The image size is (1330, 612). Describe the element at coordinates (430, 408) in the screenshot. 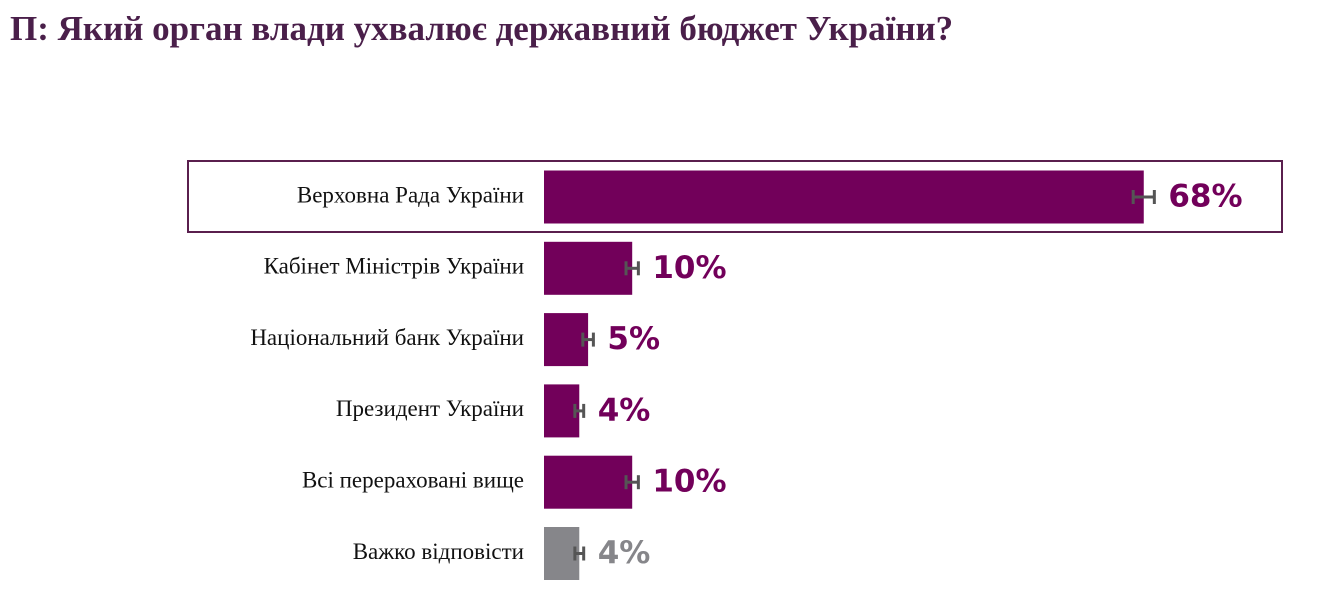

I see `category-label: Президент України` at that location.